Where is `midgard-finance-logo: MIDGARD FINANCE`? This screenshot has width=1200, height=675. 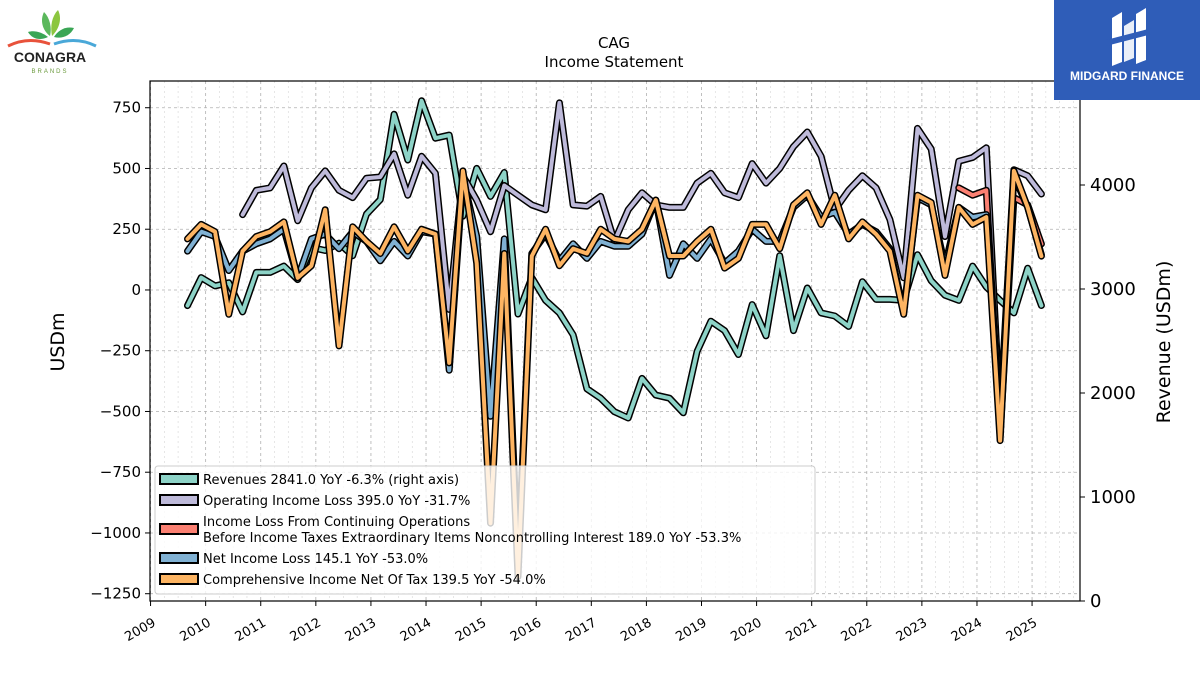 midgard-finance-logo: MIDGARD FINANCE is located at coordinates (1127, 50).